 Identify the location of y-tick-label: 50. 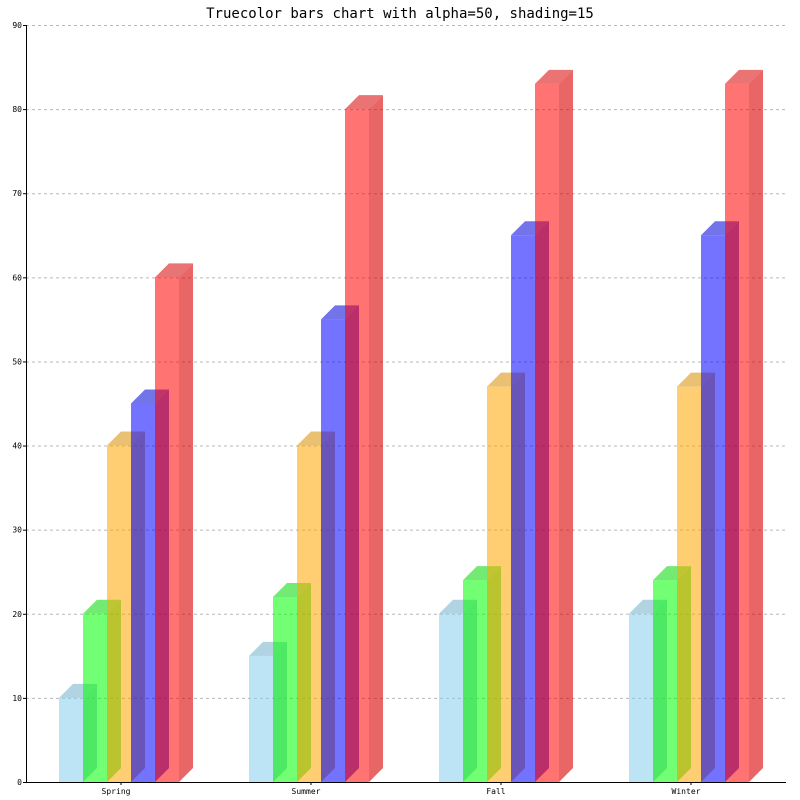
(17, 361).